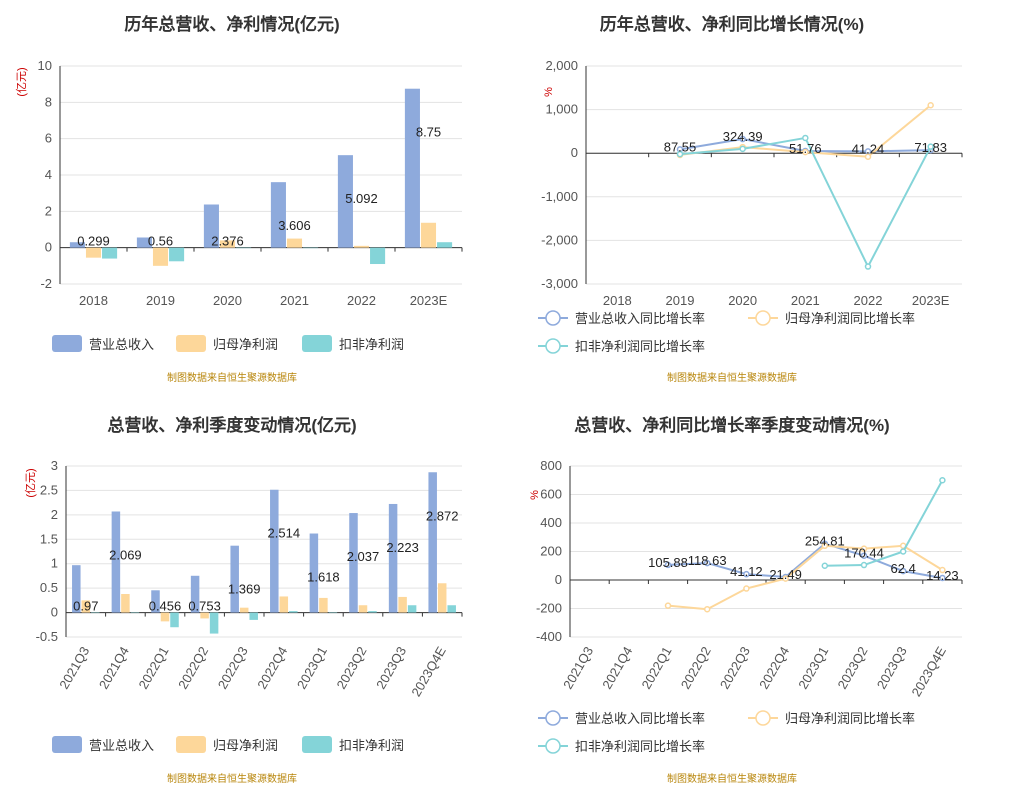 The height and width of the screenshot is (798, 1017). What do you see at coordinates (551, 465) in the screenshot?
I see `y-tick-label: 800` at bounding box center [551, 465].